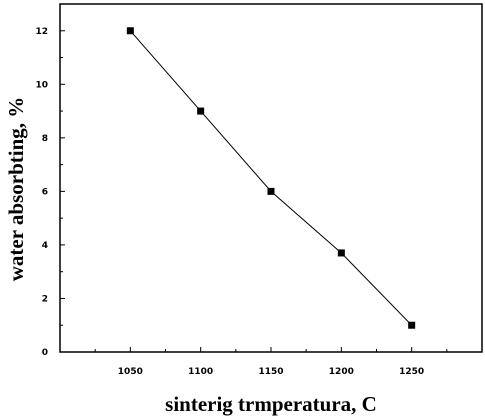  I want to click on y-tick-label: 6, so click(45, 192).